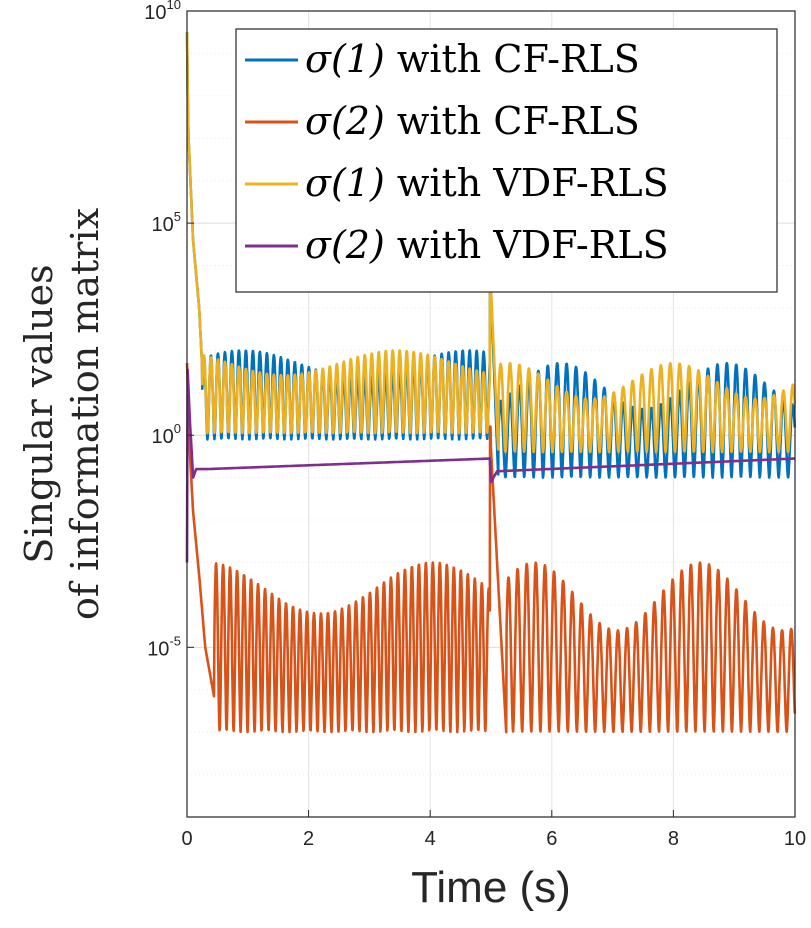 This screenshot has width=811, height=928. I want to click on x-tick-label: 2, so click(308, 839).